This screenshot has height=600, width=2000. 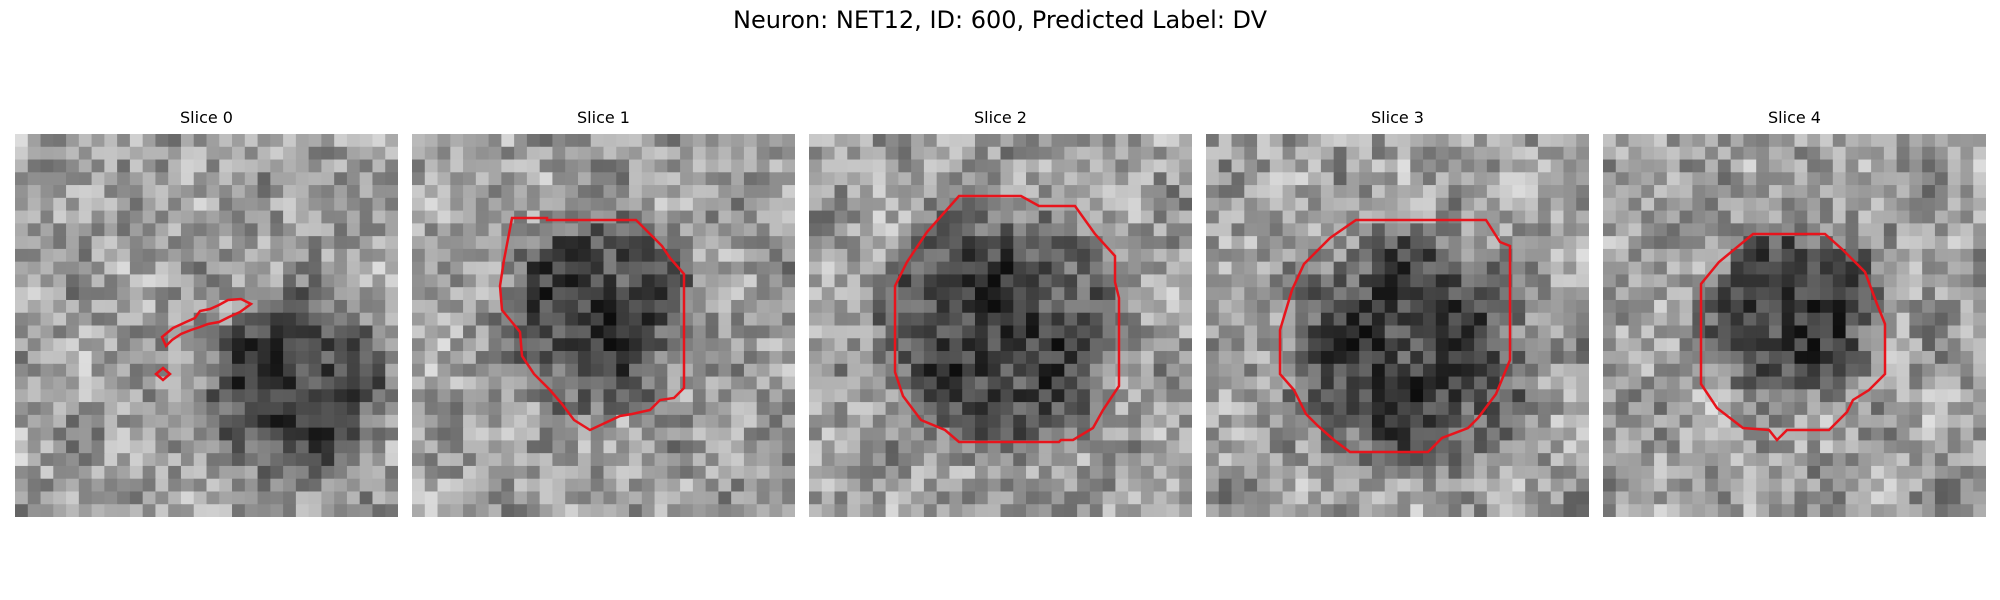 What do you see at coordinates (1793, 337) in the screenshot?
I see `slice-4-contour` at bounding box center [1793, 337].